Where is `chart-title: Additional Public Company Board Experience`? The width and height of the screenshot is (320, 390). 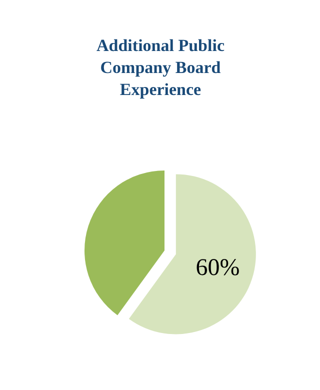 chart-title: Additional Public Company Board Experience is located at coordinates (160, 67).